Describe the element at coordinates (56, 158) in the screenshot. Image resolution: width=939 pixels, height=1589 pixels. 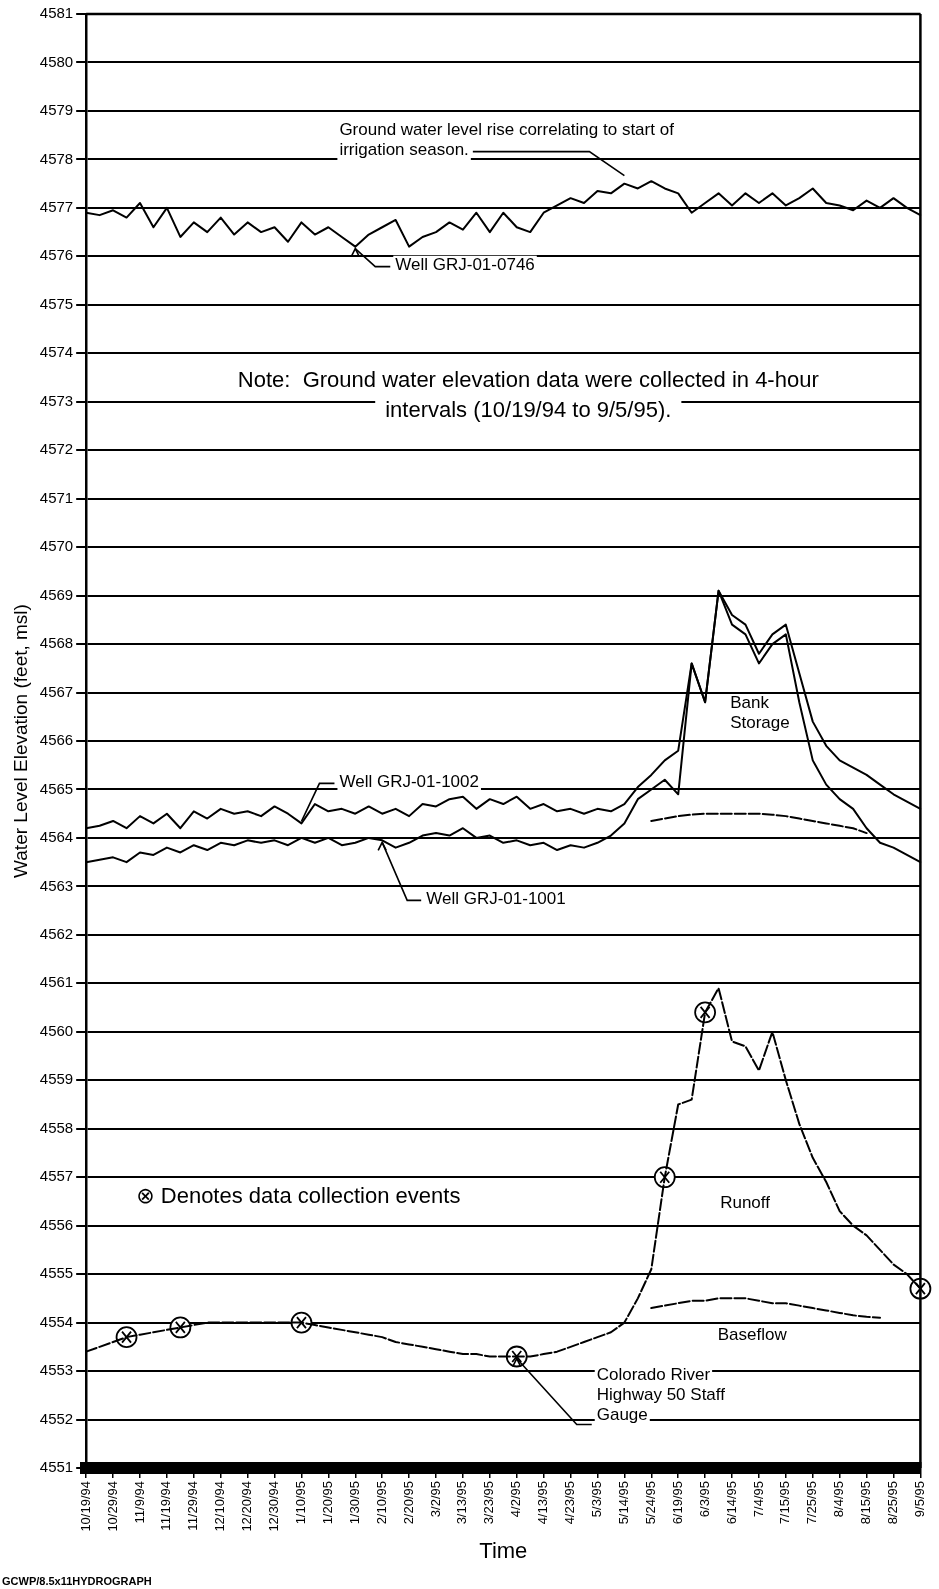
I see `y-tick-label: 4578` at that location.